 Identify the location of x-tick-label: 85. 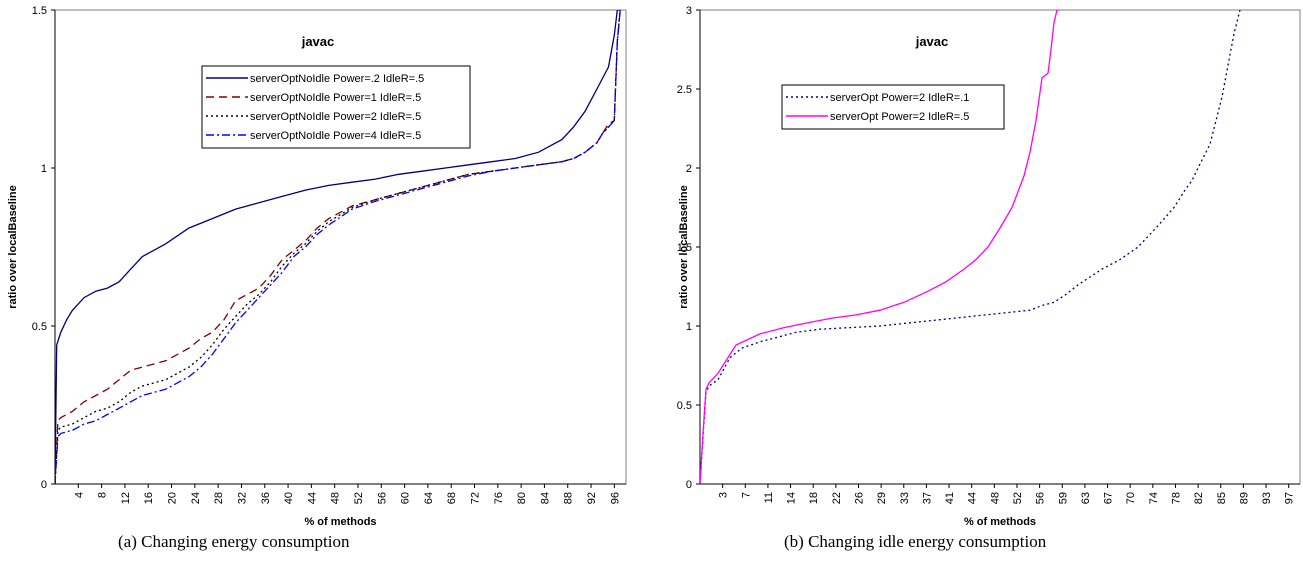
(1222, 498).